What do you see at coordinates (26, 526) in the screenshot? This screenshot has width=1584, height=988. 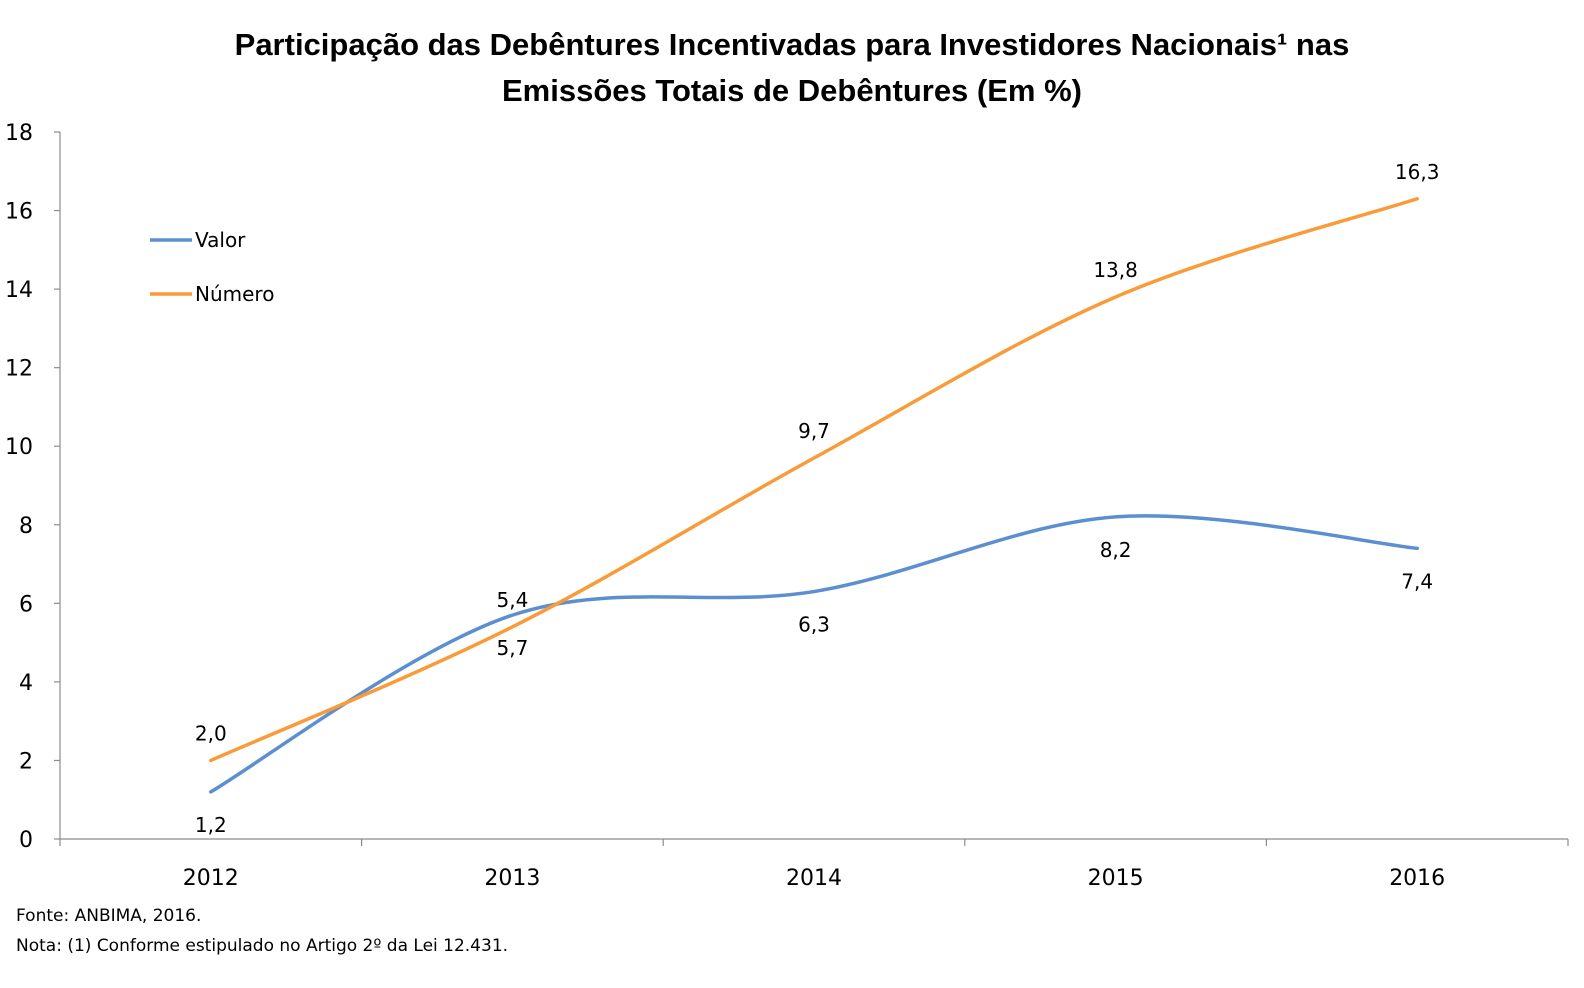 I see `y-tick-label: 8` at bounding box center [26, 526].